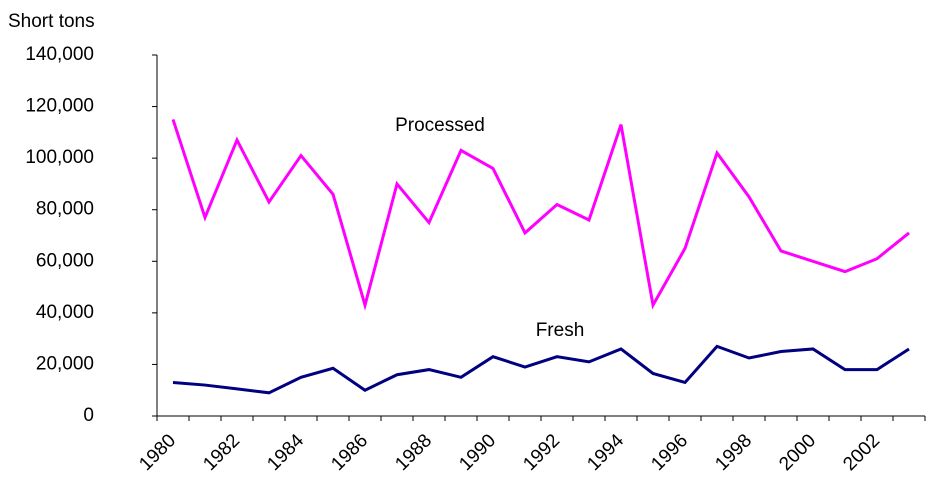 The image size is (926, 492). What do you see at coordinates (51, 21) in the screenshot?
I see `y-axis-label: Short tons` at bounding box center [51, 21].